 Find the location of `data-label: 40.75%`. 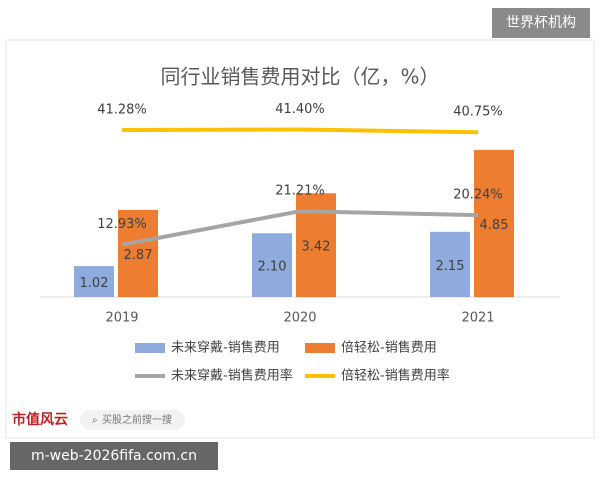

data-label: 40.75% is located at coordinates (478, 112).